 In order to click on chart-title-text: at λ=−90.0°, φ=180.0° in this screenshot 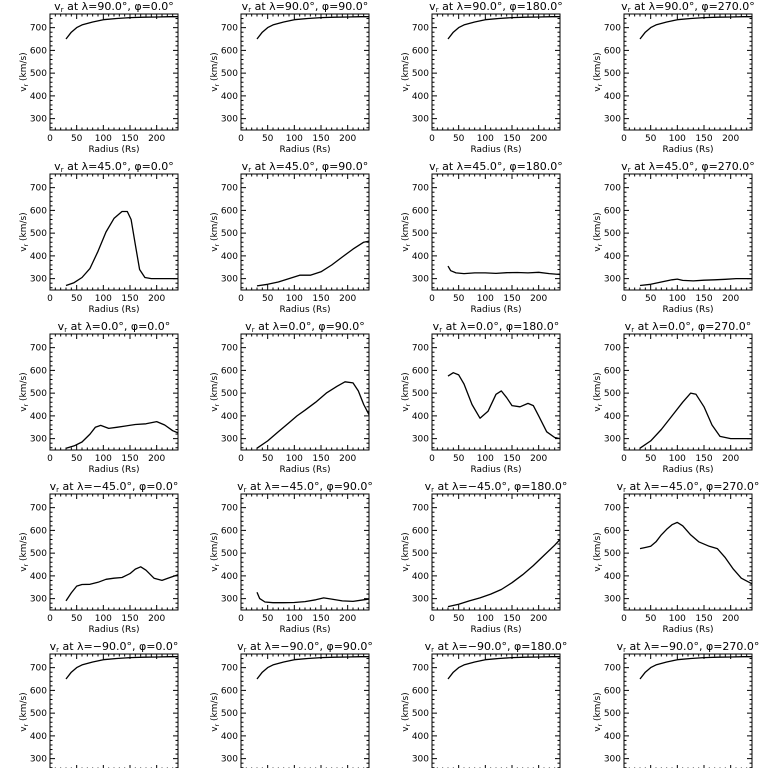, I will do `click(500, 646)`.